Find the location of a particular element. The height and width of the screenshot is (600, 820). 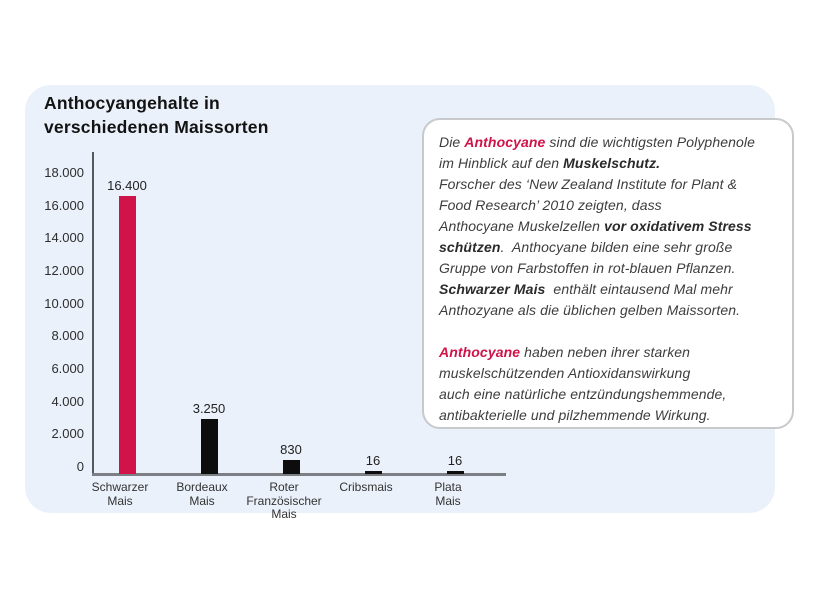

emphasis-text: vor oxidativem Stress is located at coordinates (678, 226).